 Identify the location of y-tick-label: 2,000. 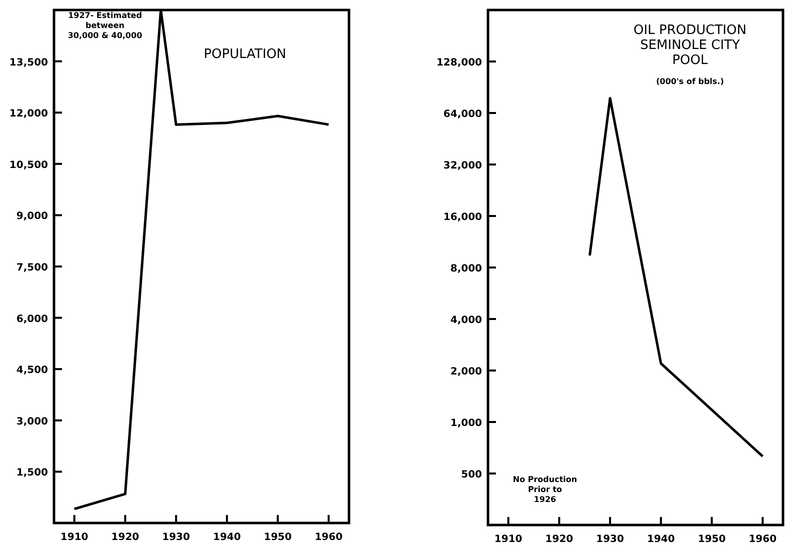
(466, 372).